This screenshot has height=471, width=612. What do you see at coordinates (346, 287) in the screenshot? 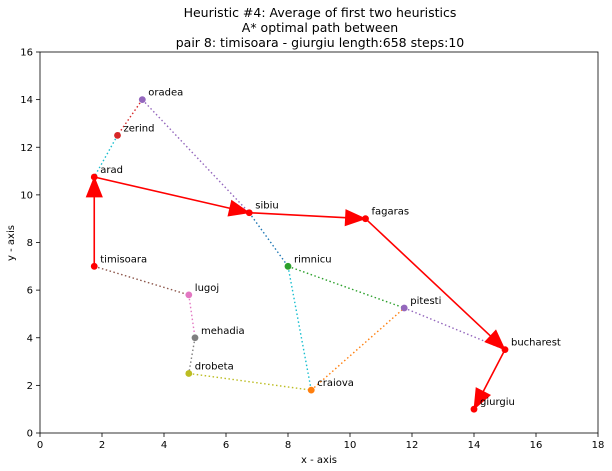
I see `edge-rimnicu-pitesti` at bounding box center [346, 287].